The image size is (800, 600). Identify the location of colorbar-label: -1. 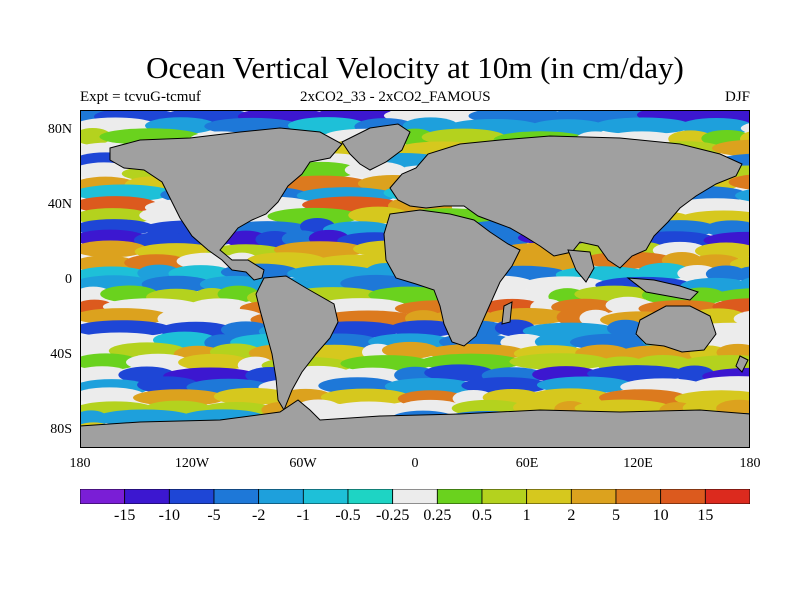
(303, 515).